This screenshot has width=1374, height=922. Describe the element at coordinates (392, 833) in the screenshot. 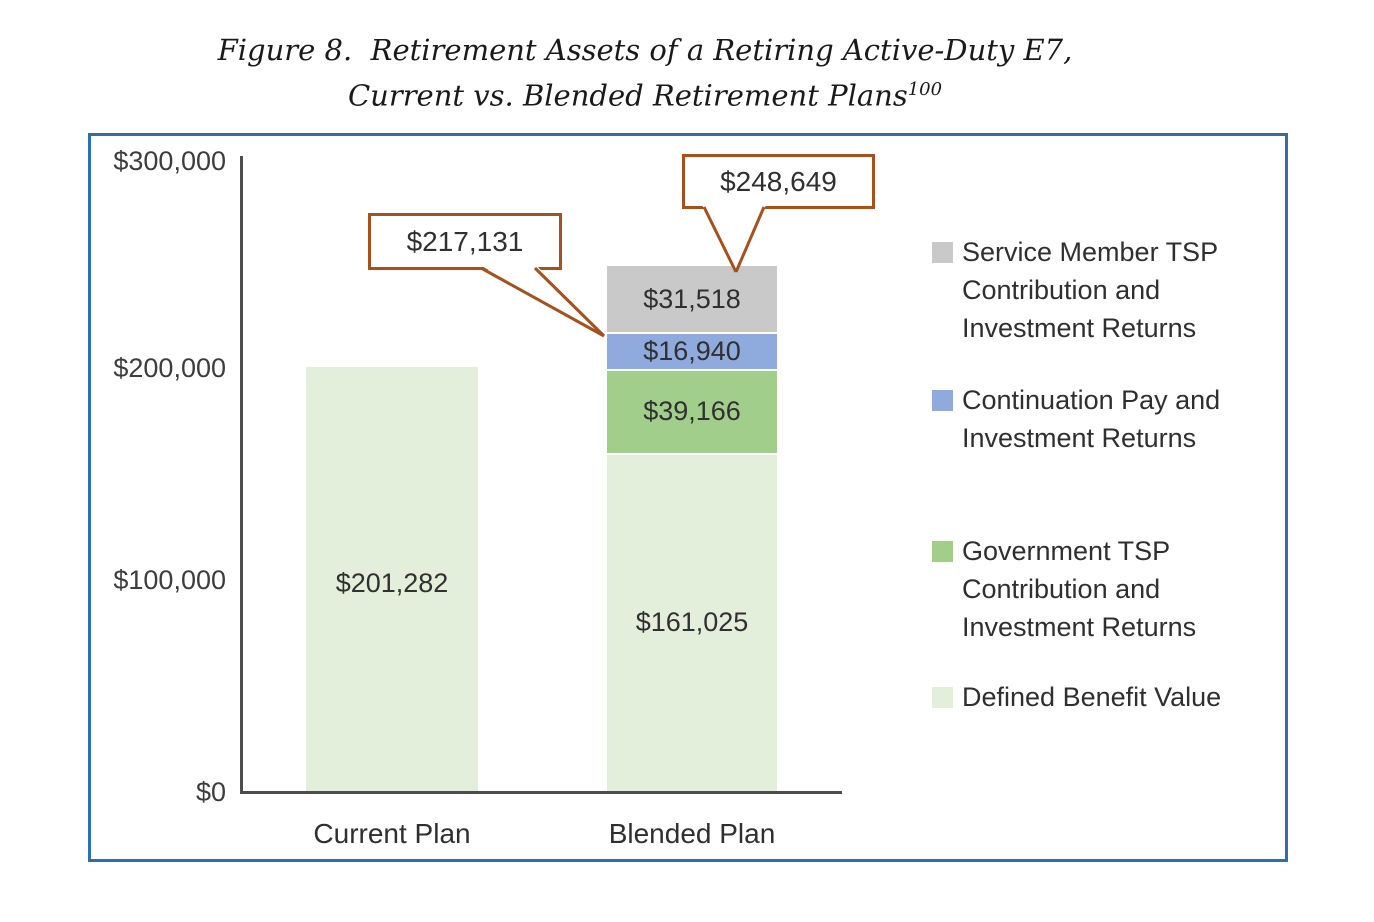

I see `x-label-current-plan: Current Plan` at that location.